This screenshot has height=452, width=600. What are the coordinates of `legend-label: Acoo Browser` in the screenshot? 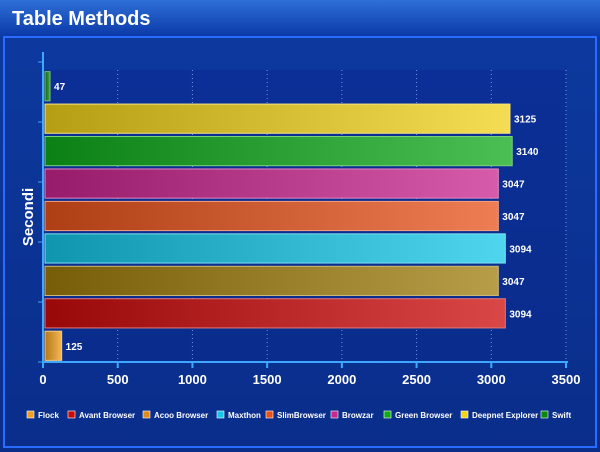 It's located at (181, 415).